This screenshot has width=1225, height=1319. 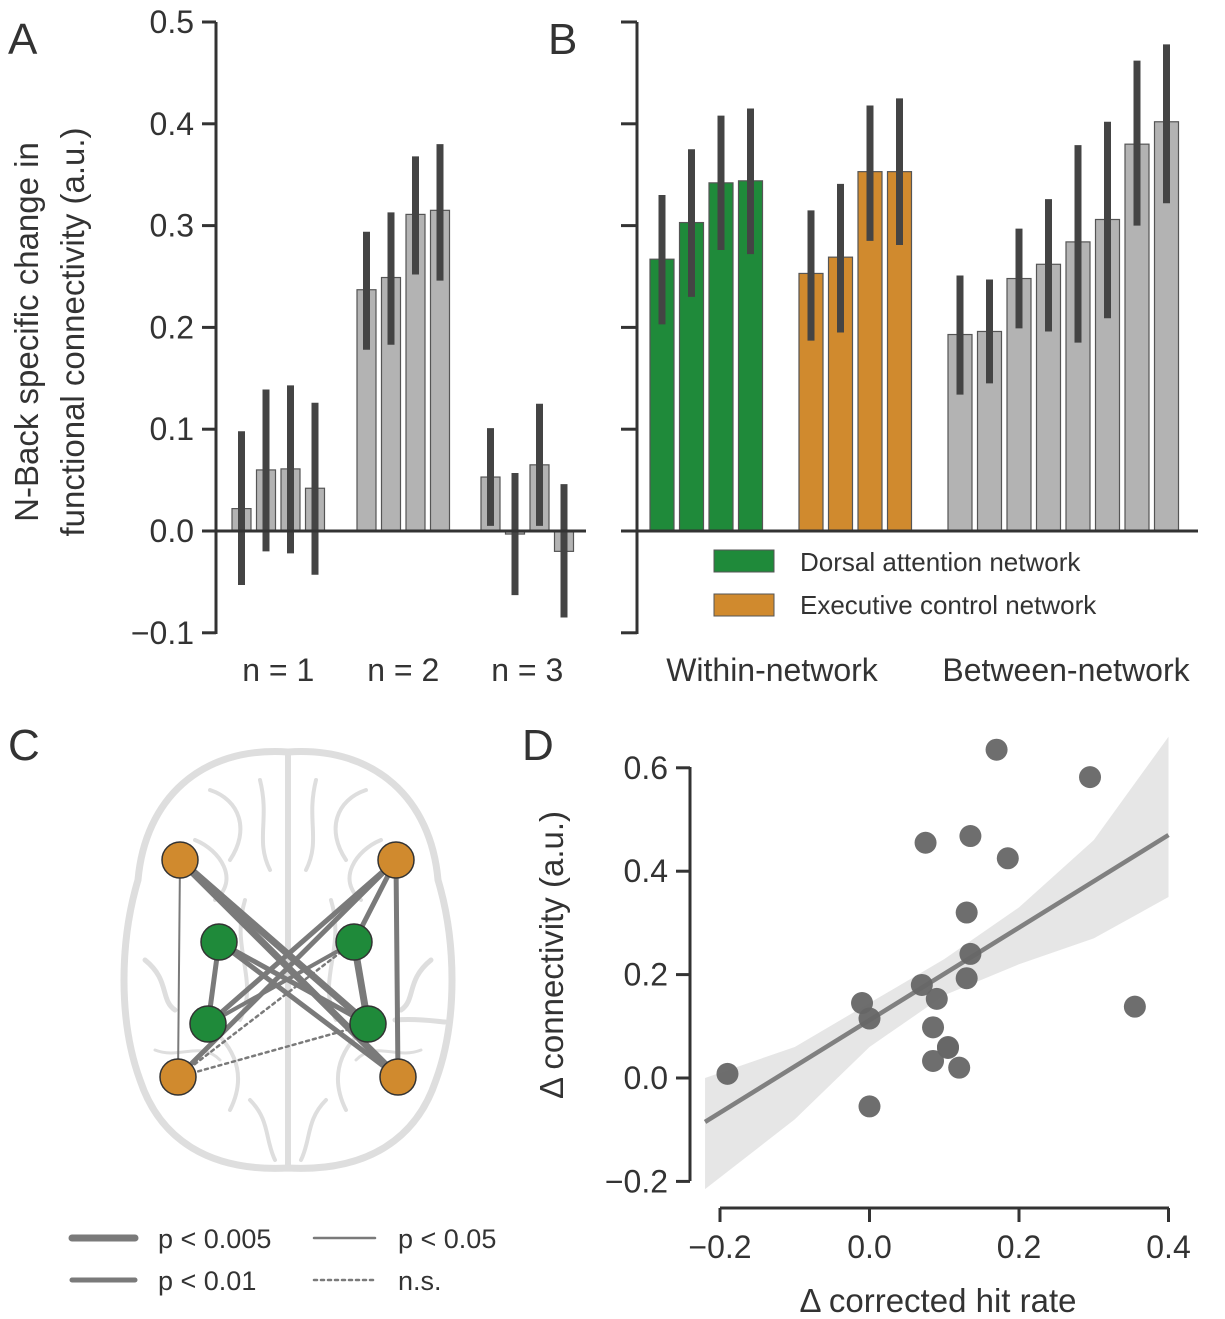 I want to click on regression-ci-band, so click(x=937, y=963).